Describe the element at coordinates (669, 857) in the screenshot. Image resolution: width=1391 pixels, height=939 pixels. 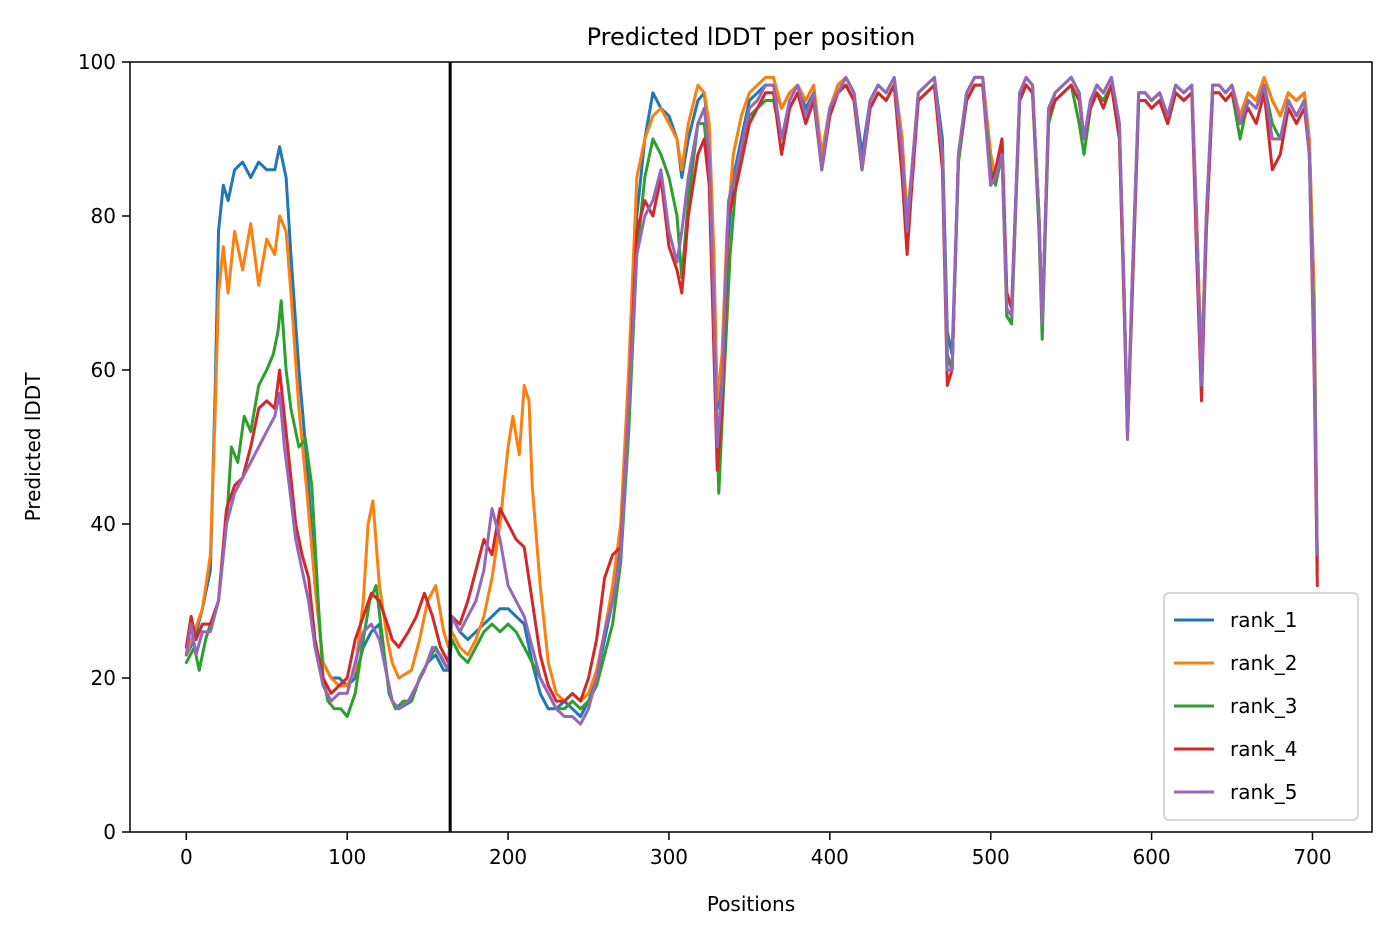
I see `x-tick-label: 300` at that location.